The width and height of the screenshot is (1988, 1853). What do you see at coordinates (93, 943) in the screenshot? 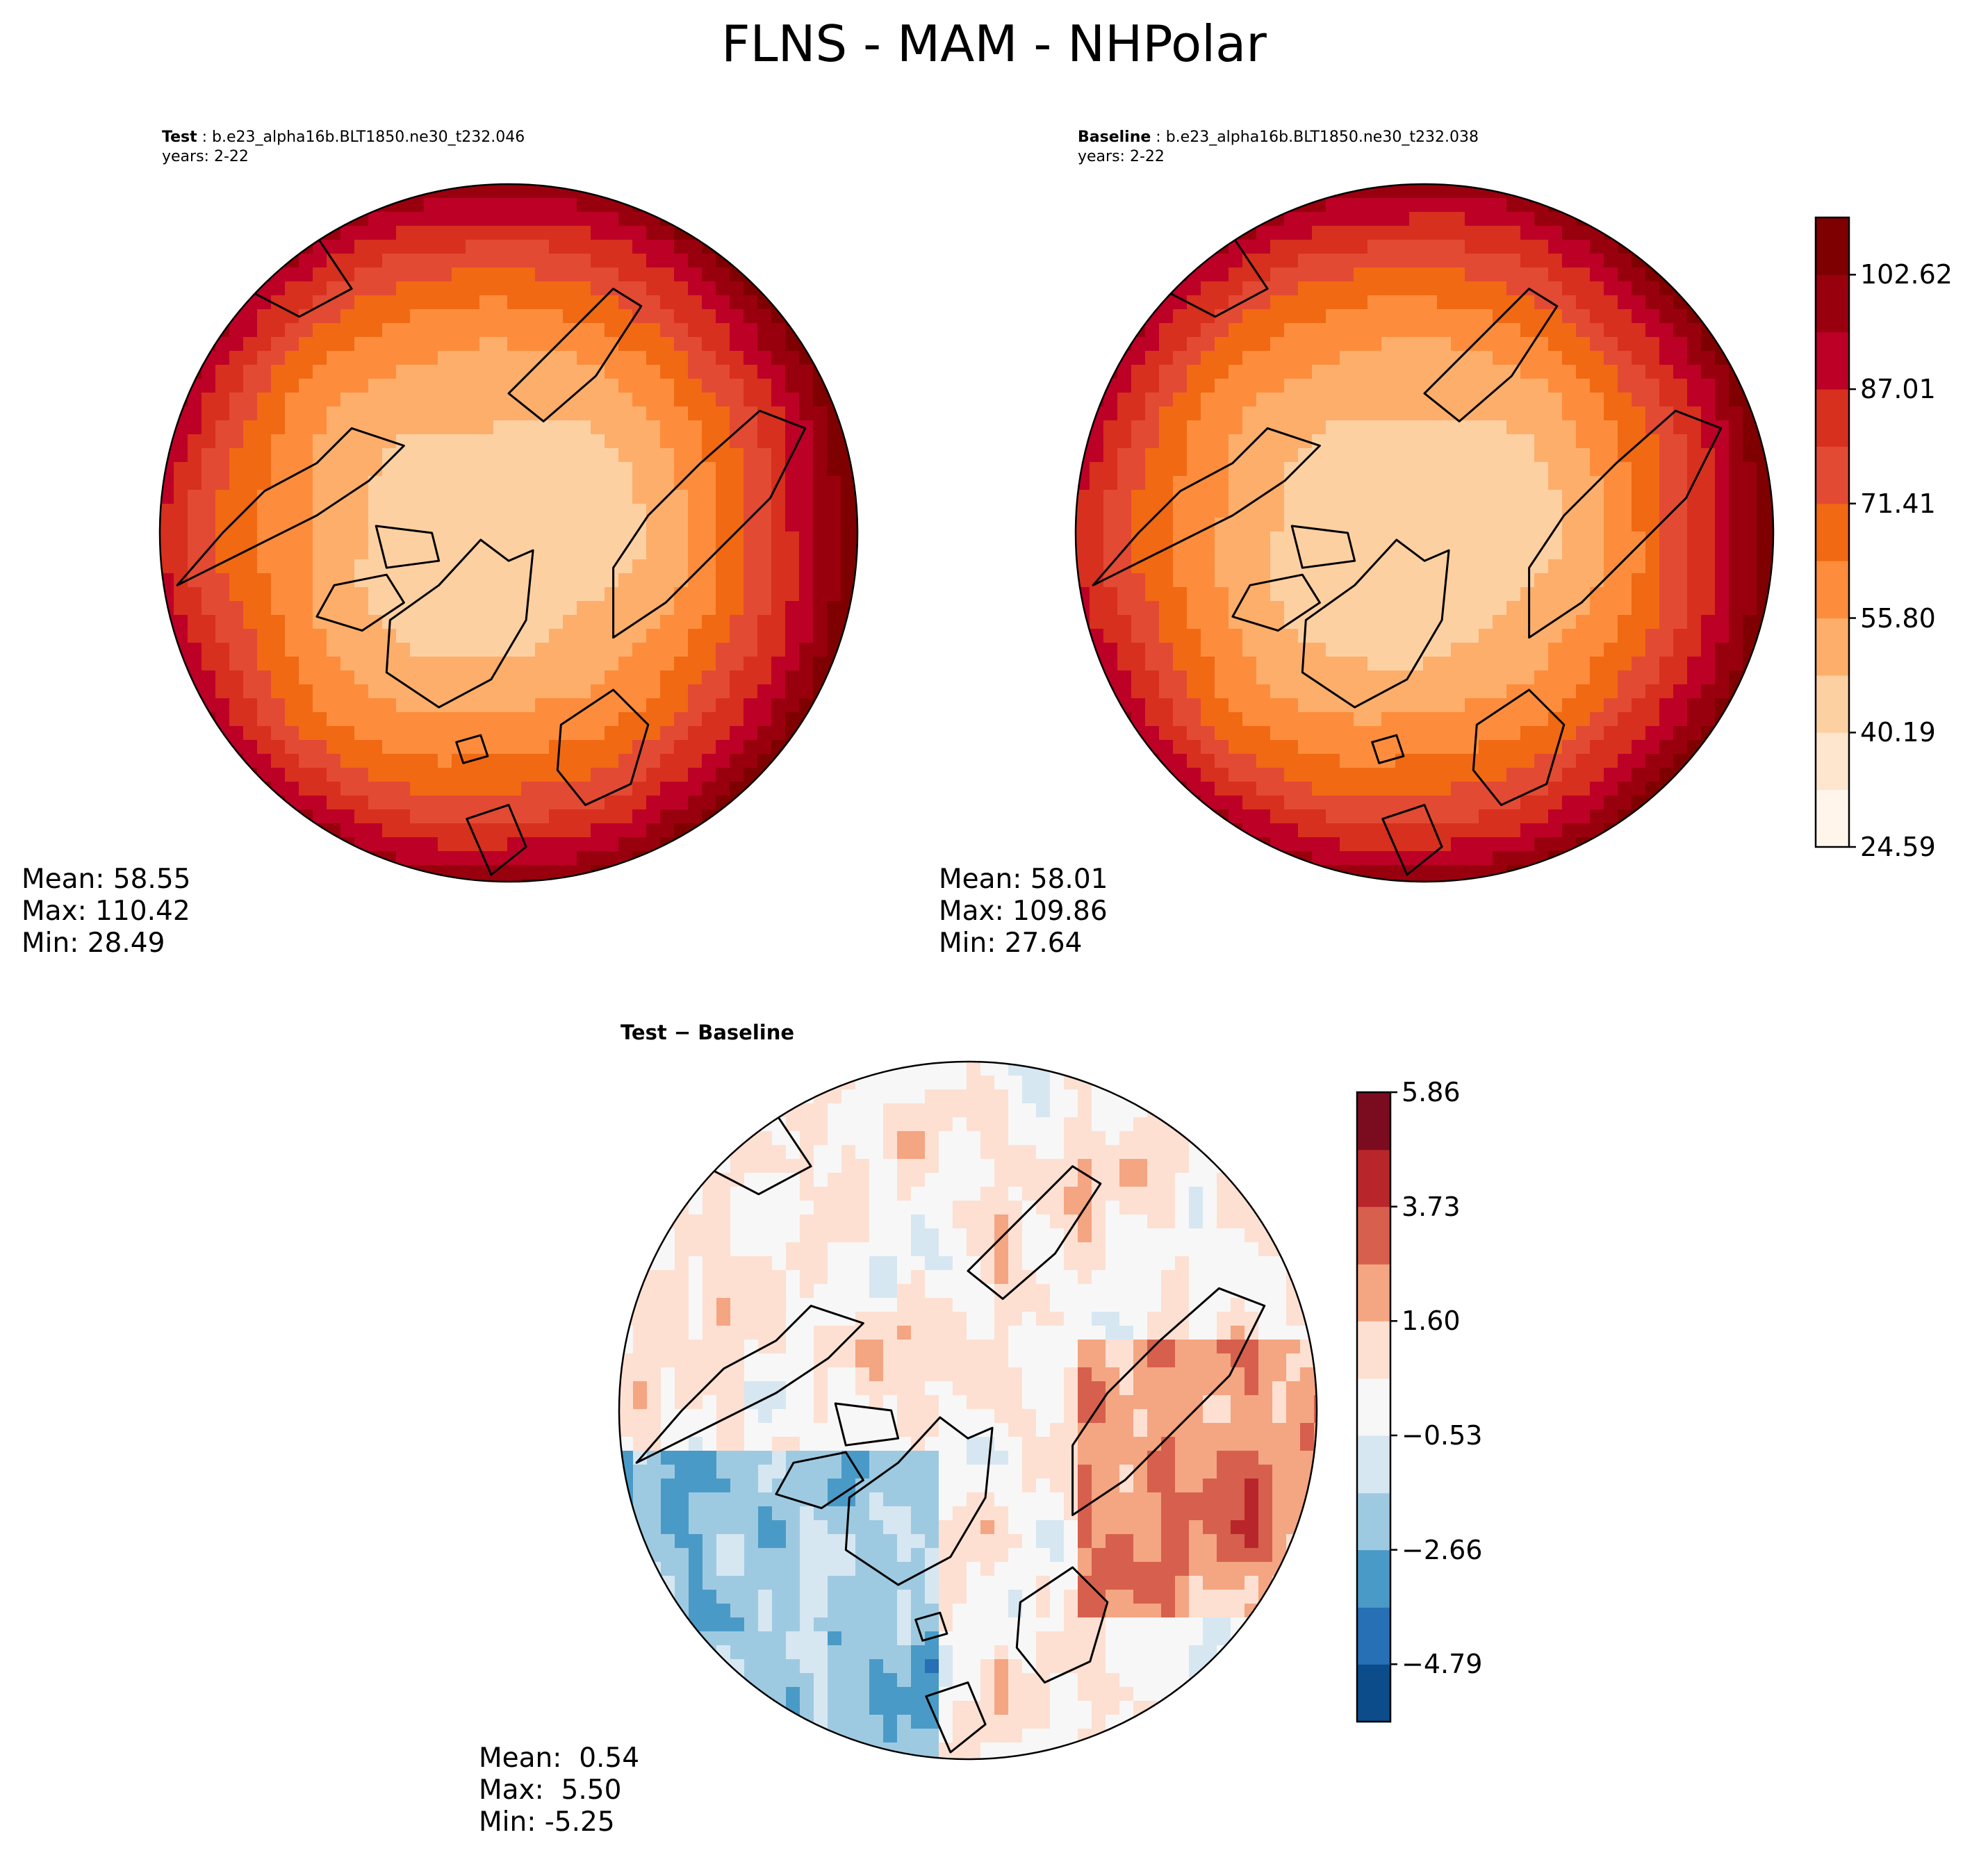
I see `test-min: Min: 28.49` at bounding box center [93, 943].